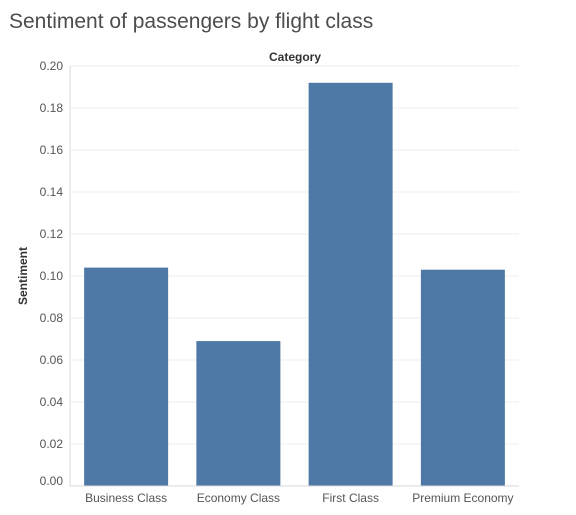 Image resolution: width=576 pixels, height=515 pixels. I want to click on y-tick-label: 0.20, so click(52, 66).